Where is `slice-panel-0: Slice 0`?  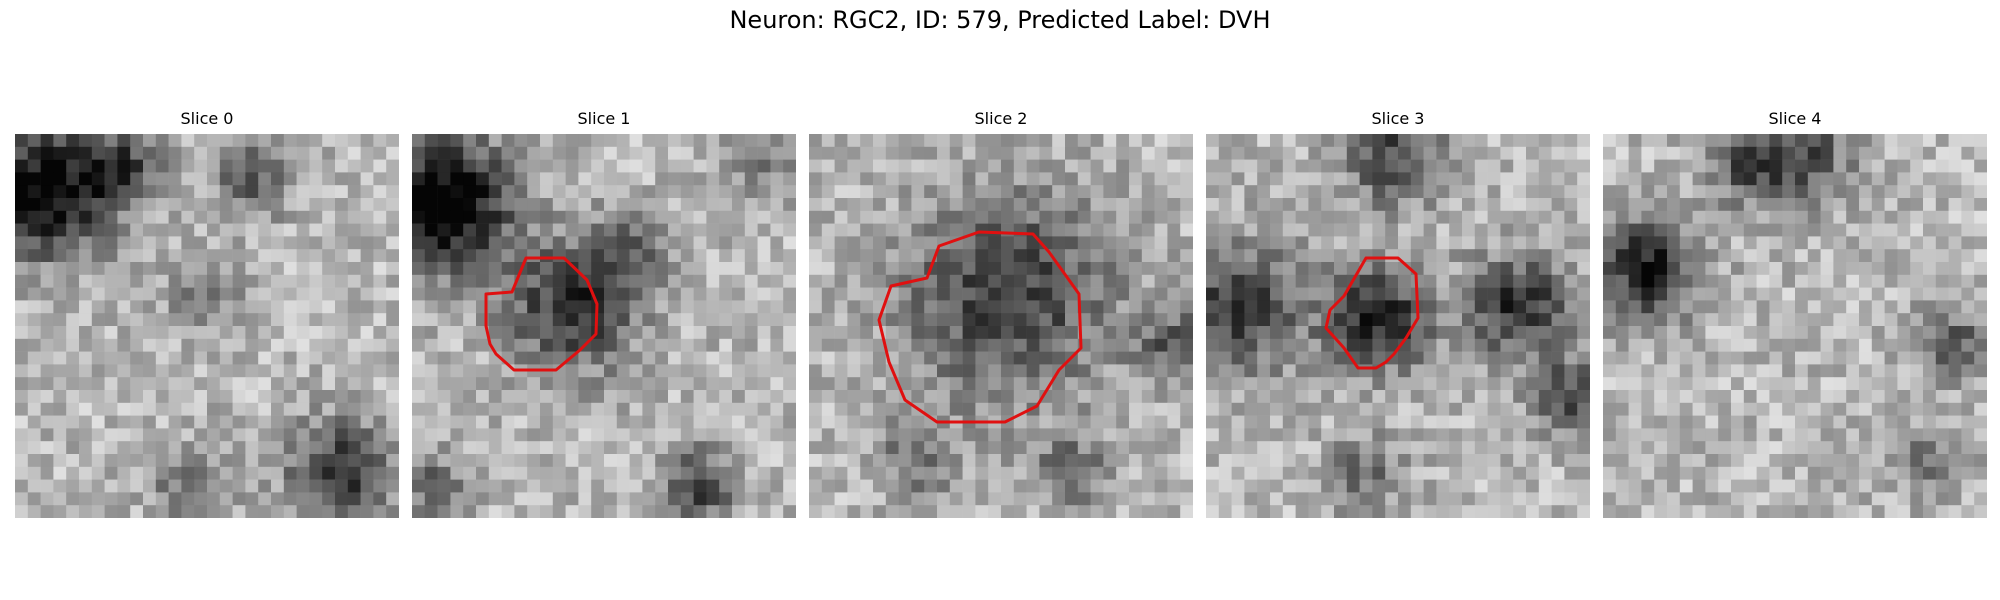
slice-panel-0: Slice 0 is located at coordinates (207, 313).